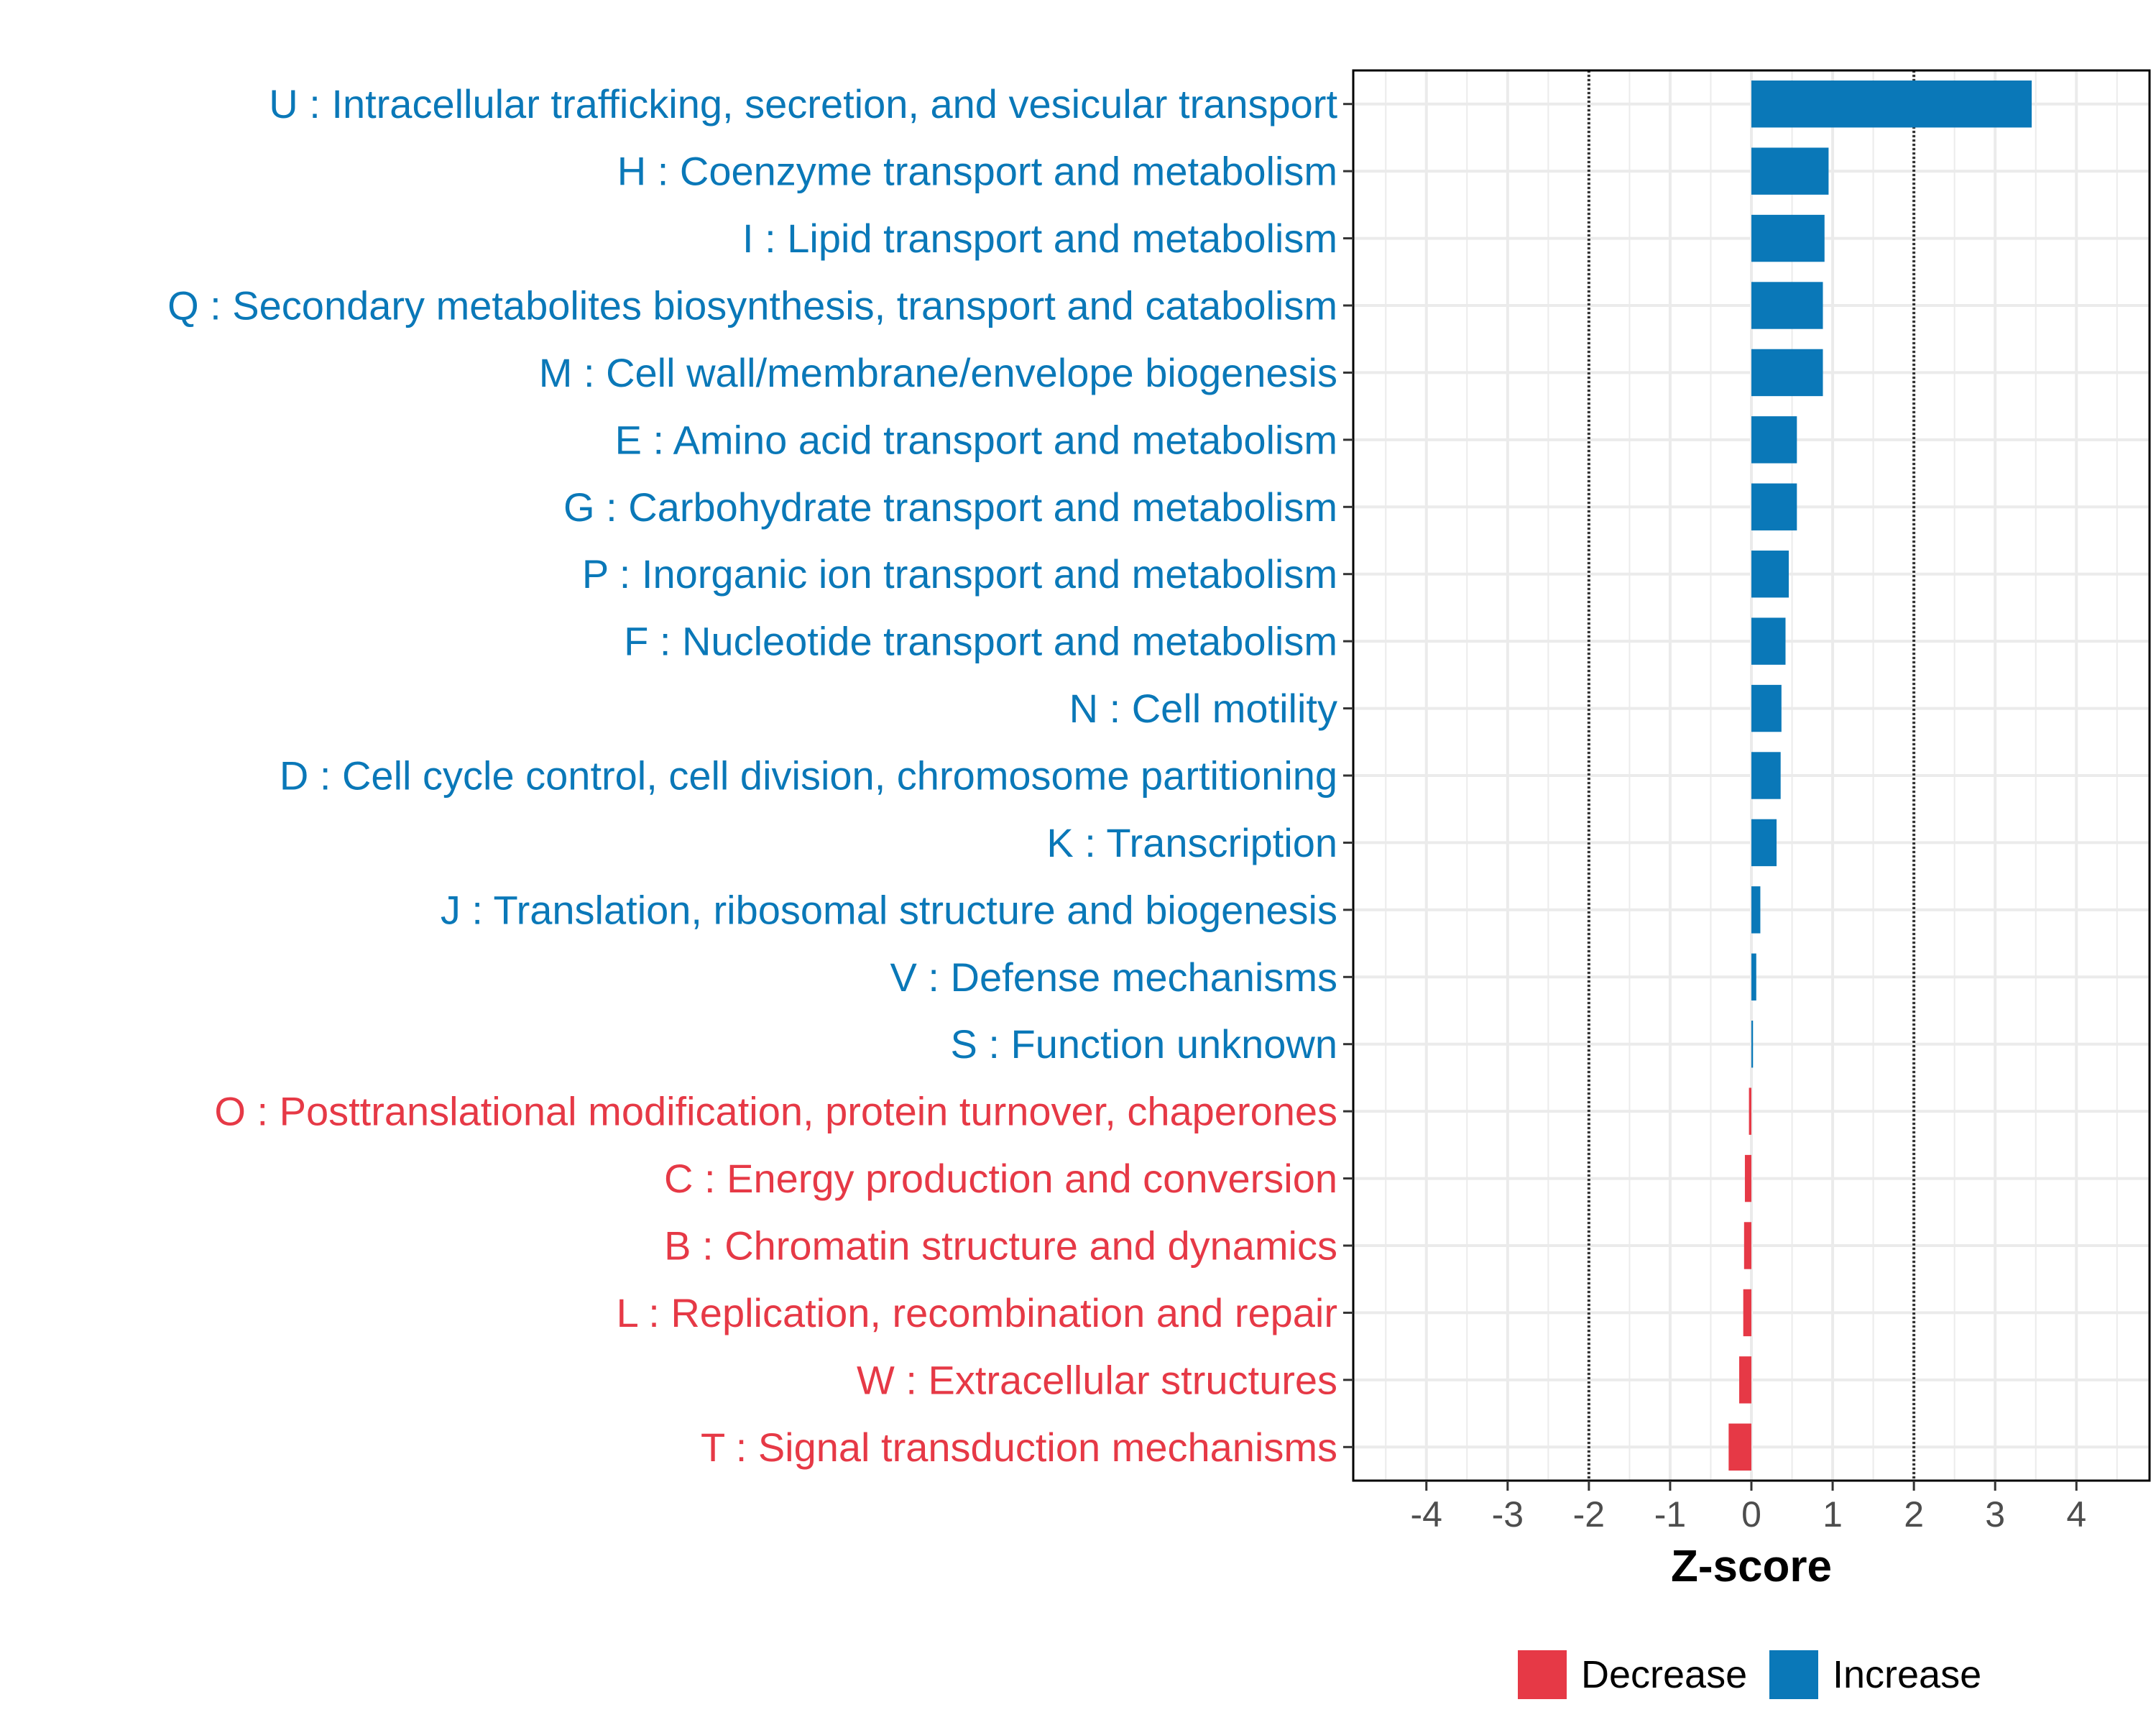  What do you see at coordinates (981, 641) in the screenshot?
I see `category-label: F : Nucleotide transport and metabolism` at bounding box center [981, 641].